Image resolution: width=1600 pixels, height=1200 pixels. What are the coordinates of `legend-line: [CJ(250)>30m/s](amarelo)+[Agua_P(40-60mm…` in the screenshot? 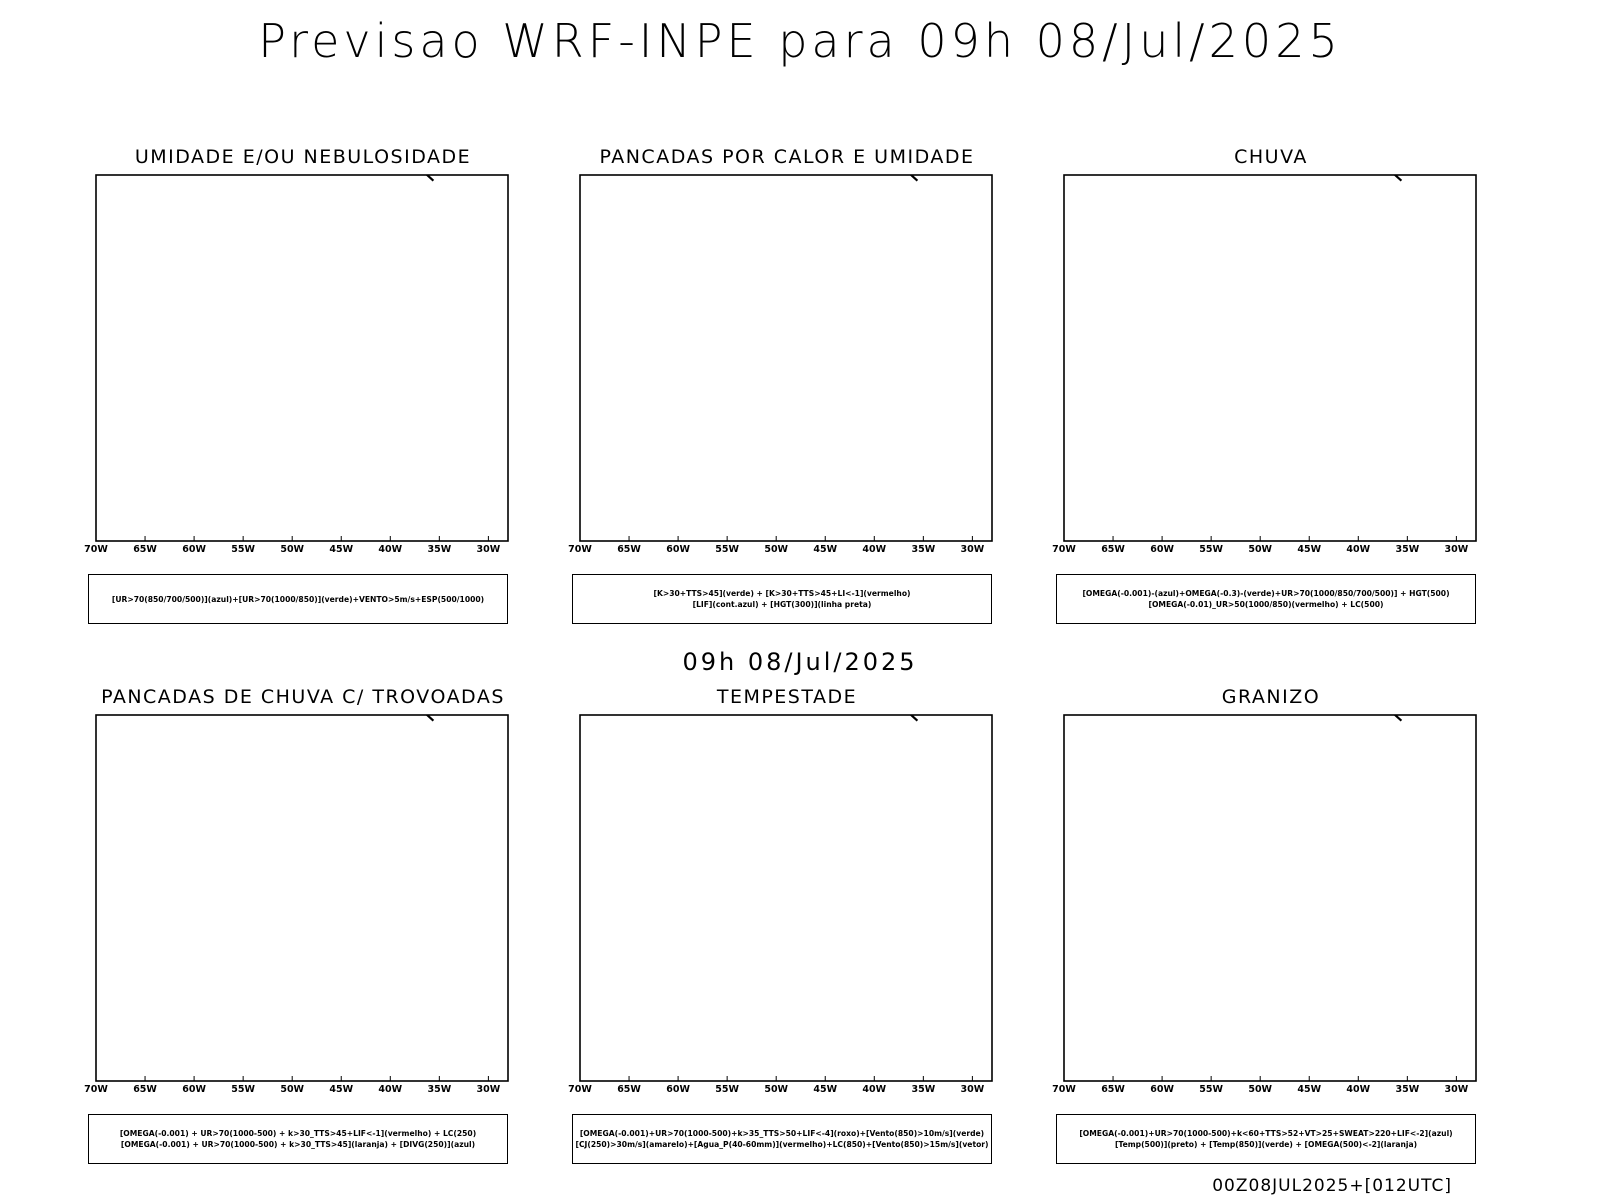 It's located at (782, 1144).